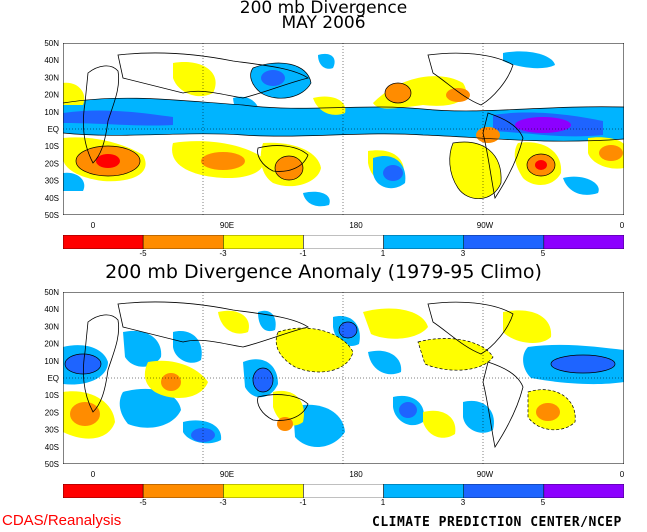  I want to click on map1-date: MAY 2006, so click(323, 23).